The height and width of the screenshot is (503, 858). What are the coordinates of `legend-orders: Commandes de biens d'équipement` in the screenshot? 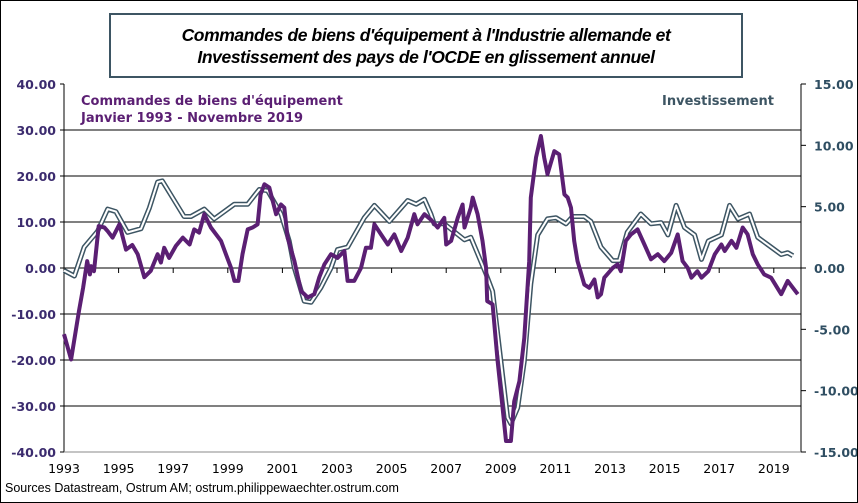 It's located at (212, 101).